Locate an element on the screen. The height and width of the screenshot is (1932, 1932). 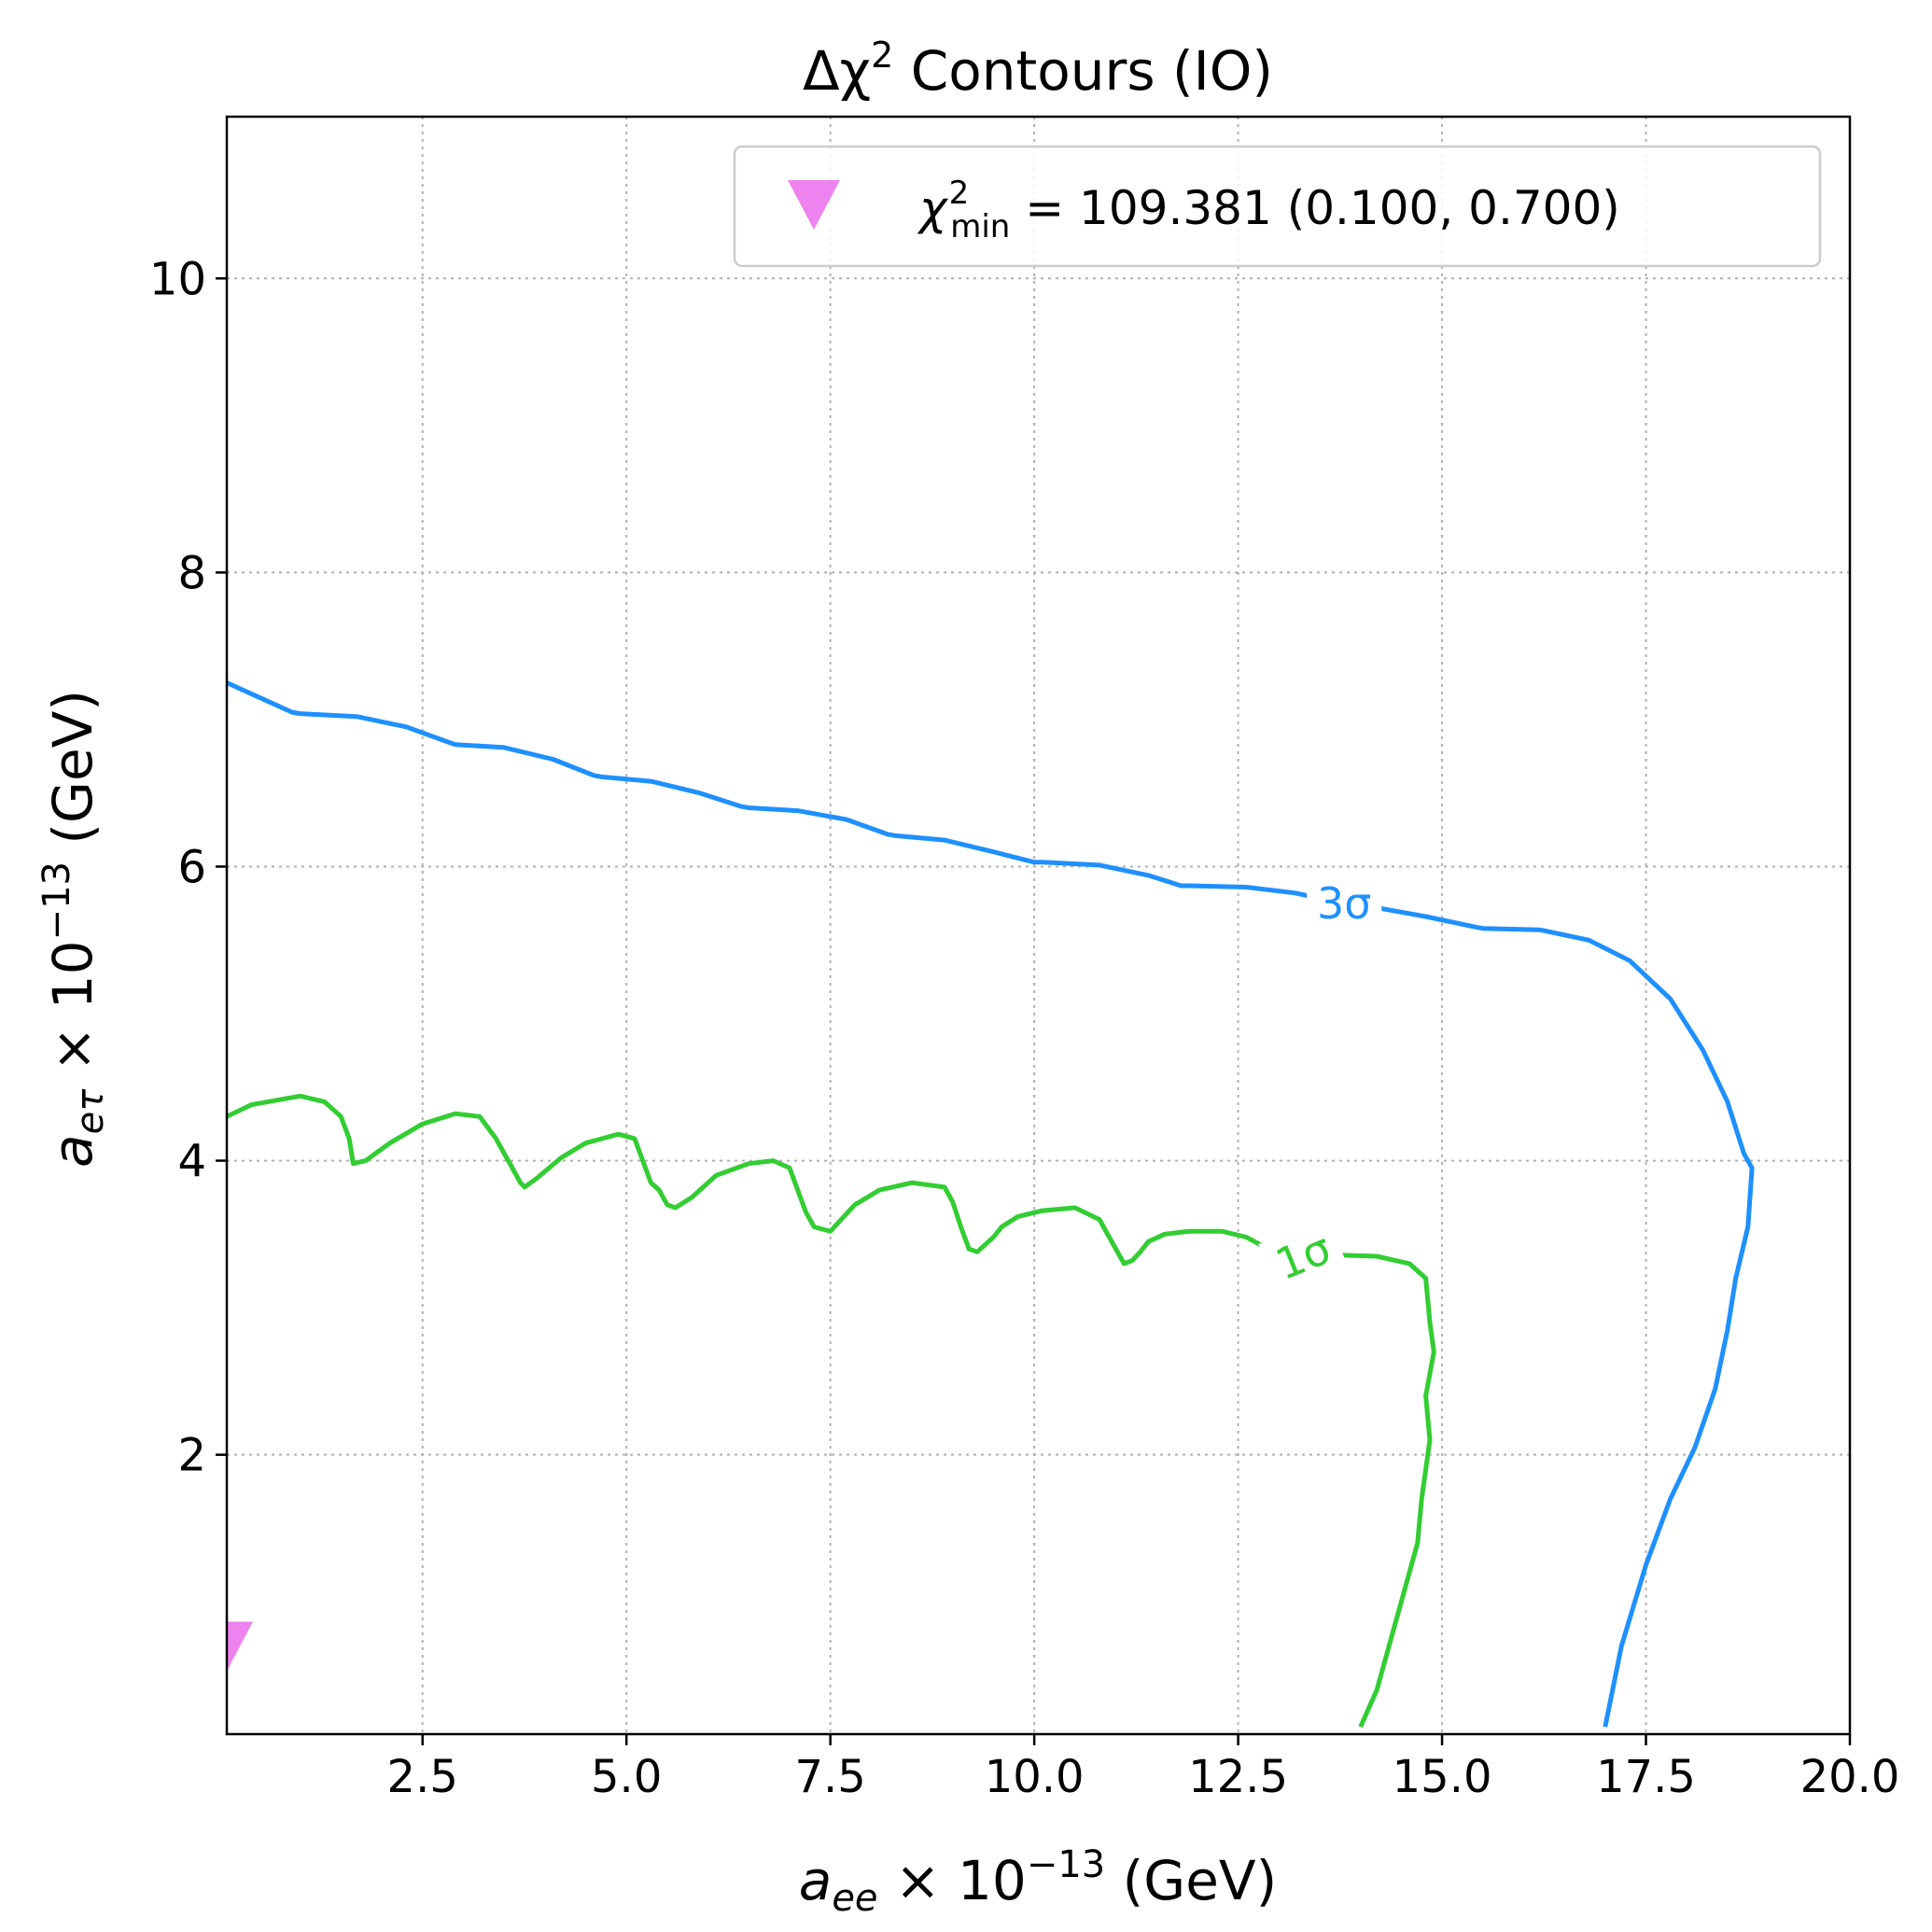
legend-box is located at coordinates (1277, 206).